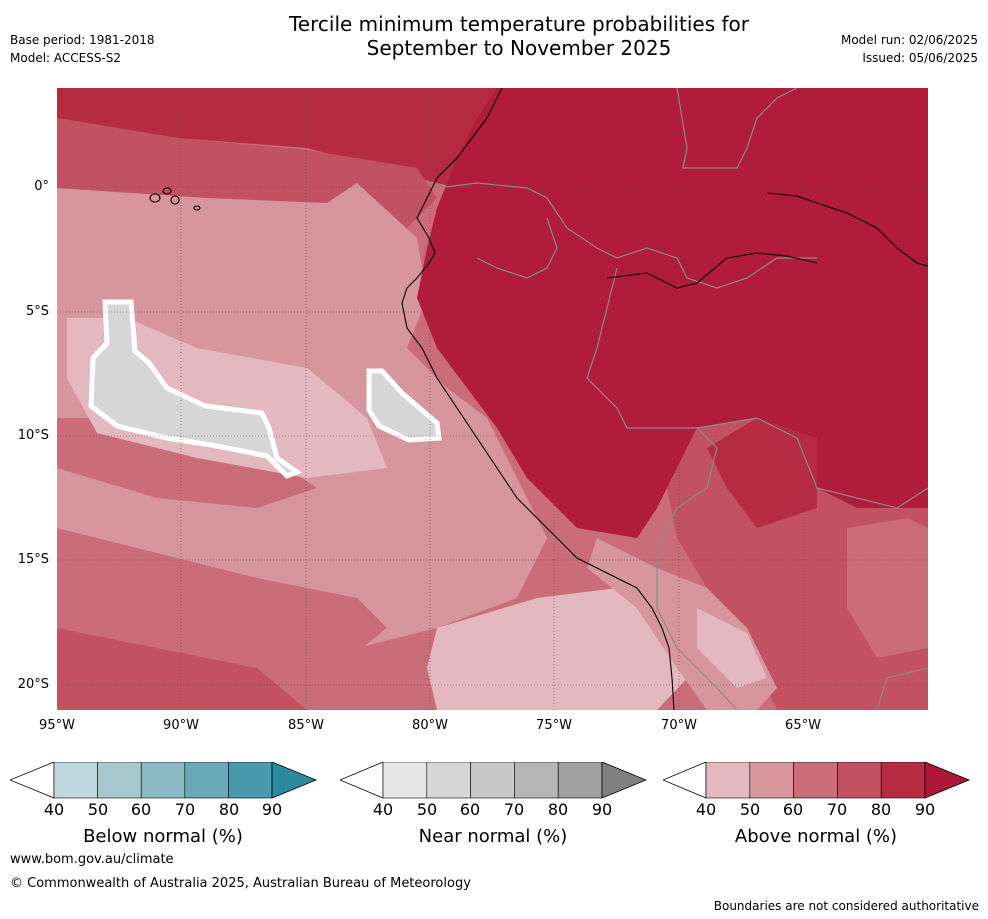 This screenshot has width=988, height=919. I want to click on colorbar-below-normal, so click(164, 780).